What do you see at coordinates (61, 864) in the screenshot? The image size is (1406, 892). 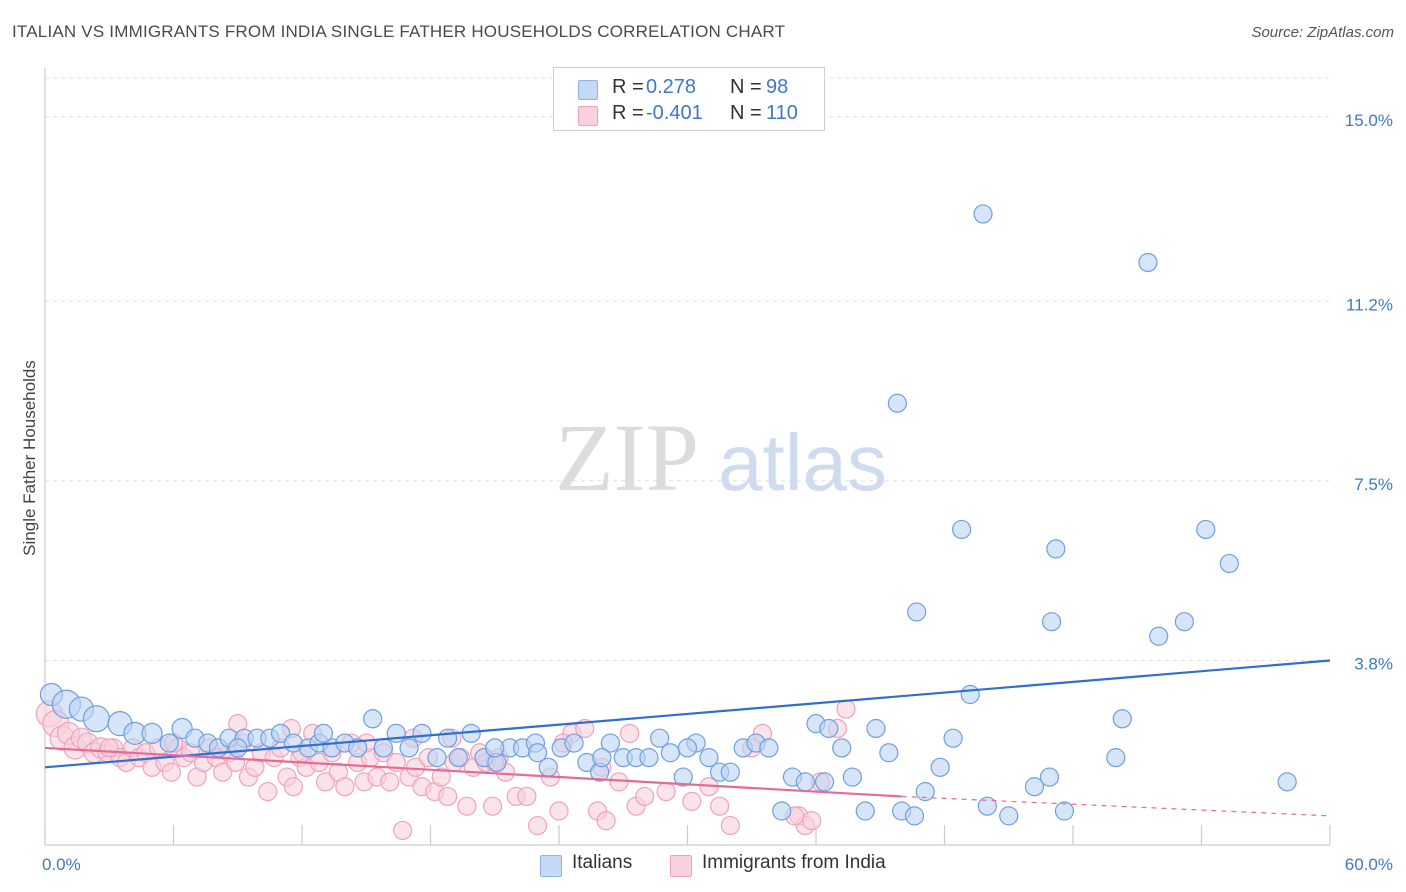 I see `x-tick-label: 0.0%` at bounding box center [61, 864].